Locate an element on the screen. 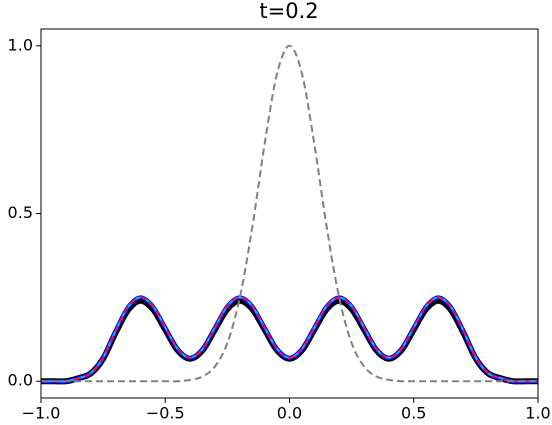 Image resolution: width=552 pixels, height=425 pixels. y-tick-label: 0.0 is located at coordinates (20, 380).